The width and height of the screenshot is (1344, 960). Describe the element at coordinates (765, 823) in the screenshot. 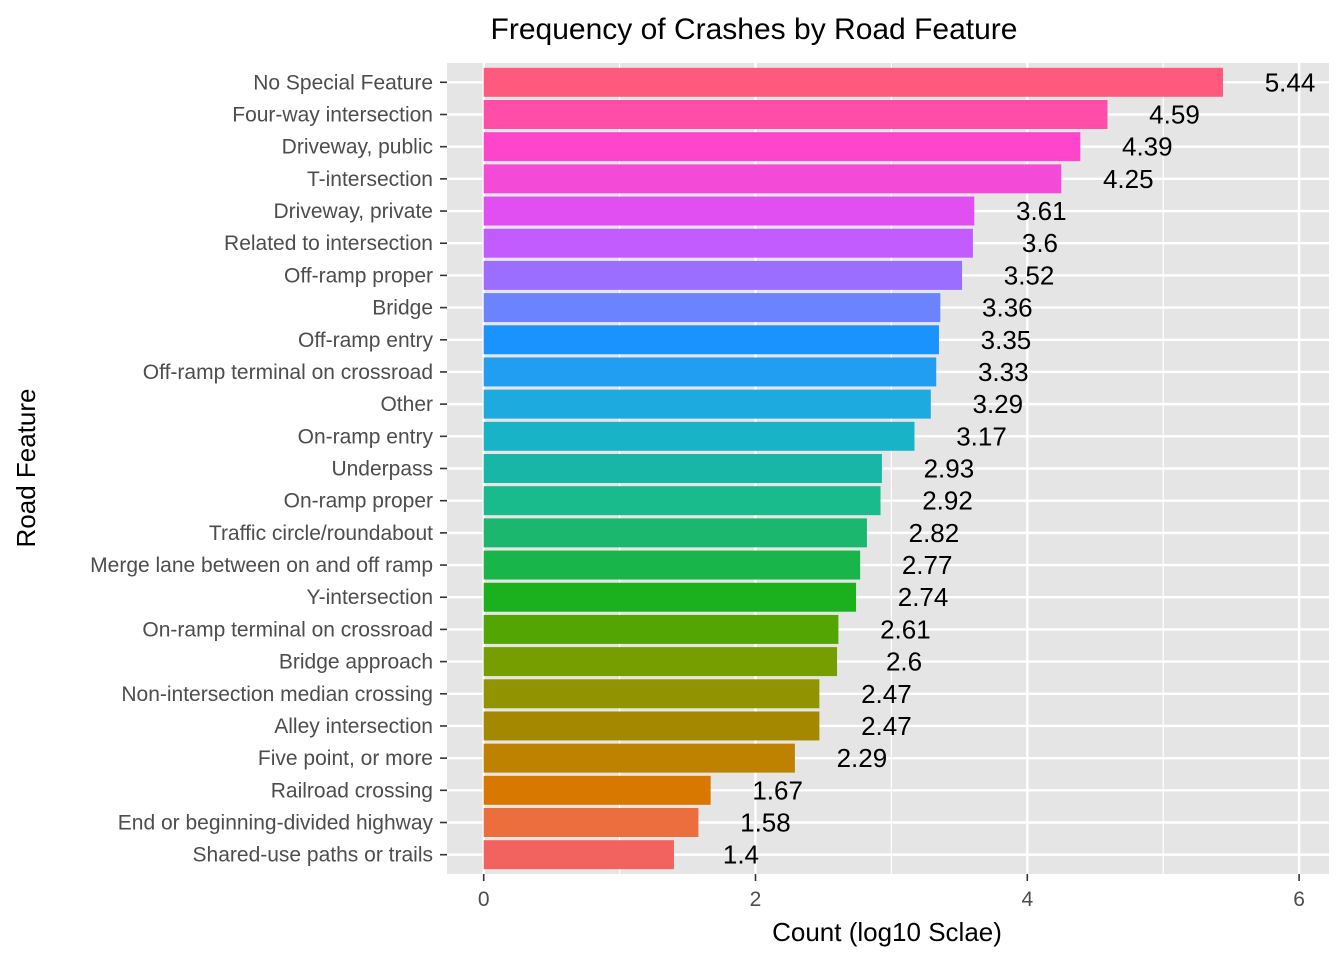

I see `data-label: 1.58` at that location.